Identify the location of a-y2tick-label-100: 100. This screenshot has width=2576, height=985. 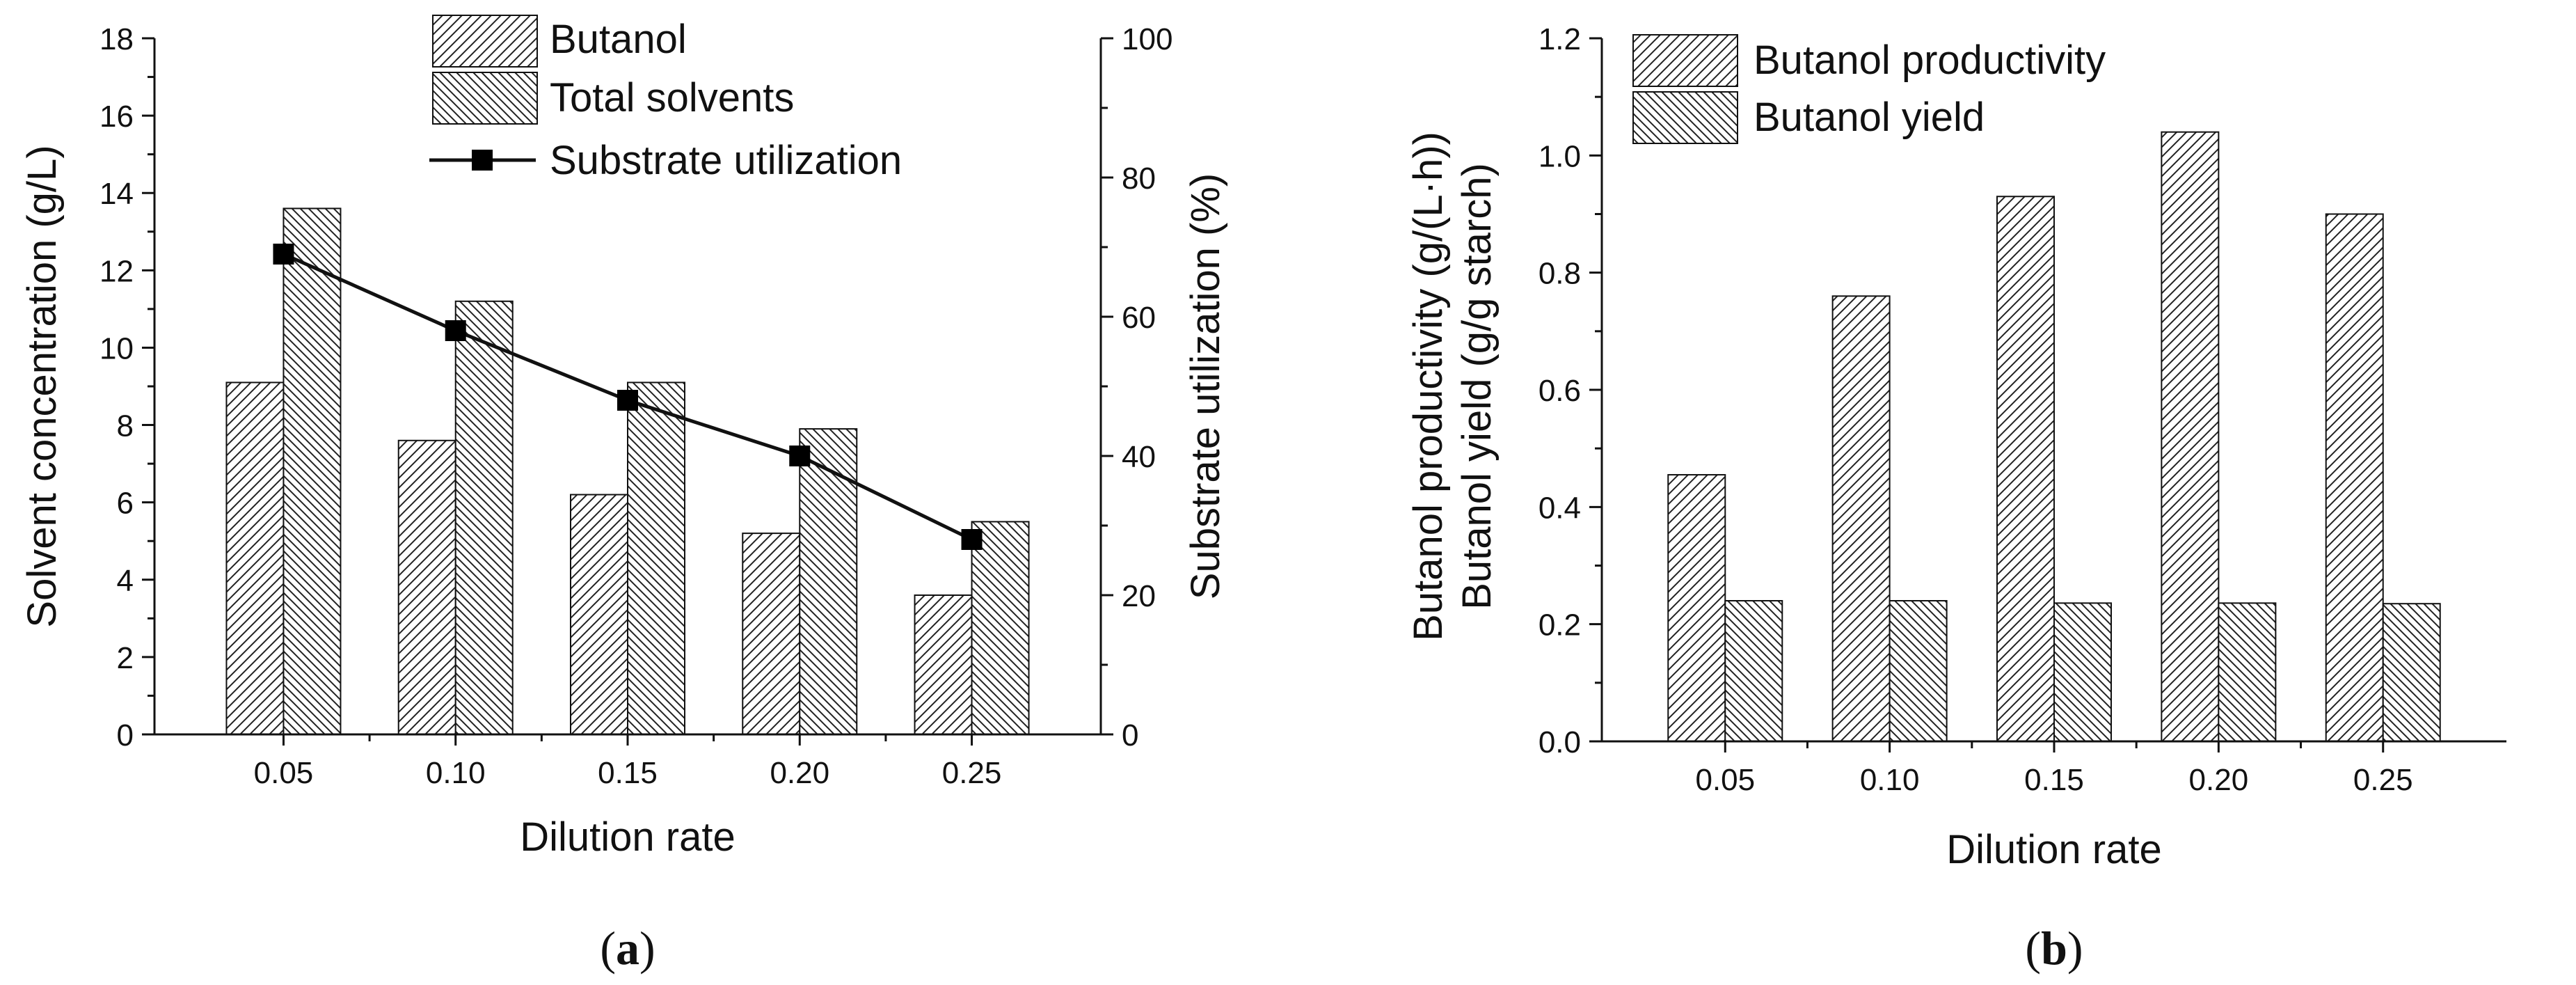
(1147, 39).